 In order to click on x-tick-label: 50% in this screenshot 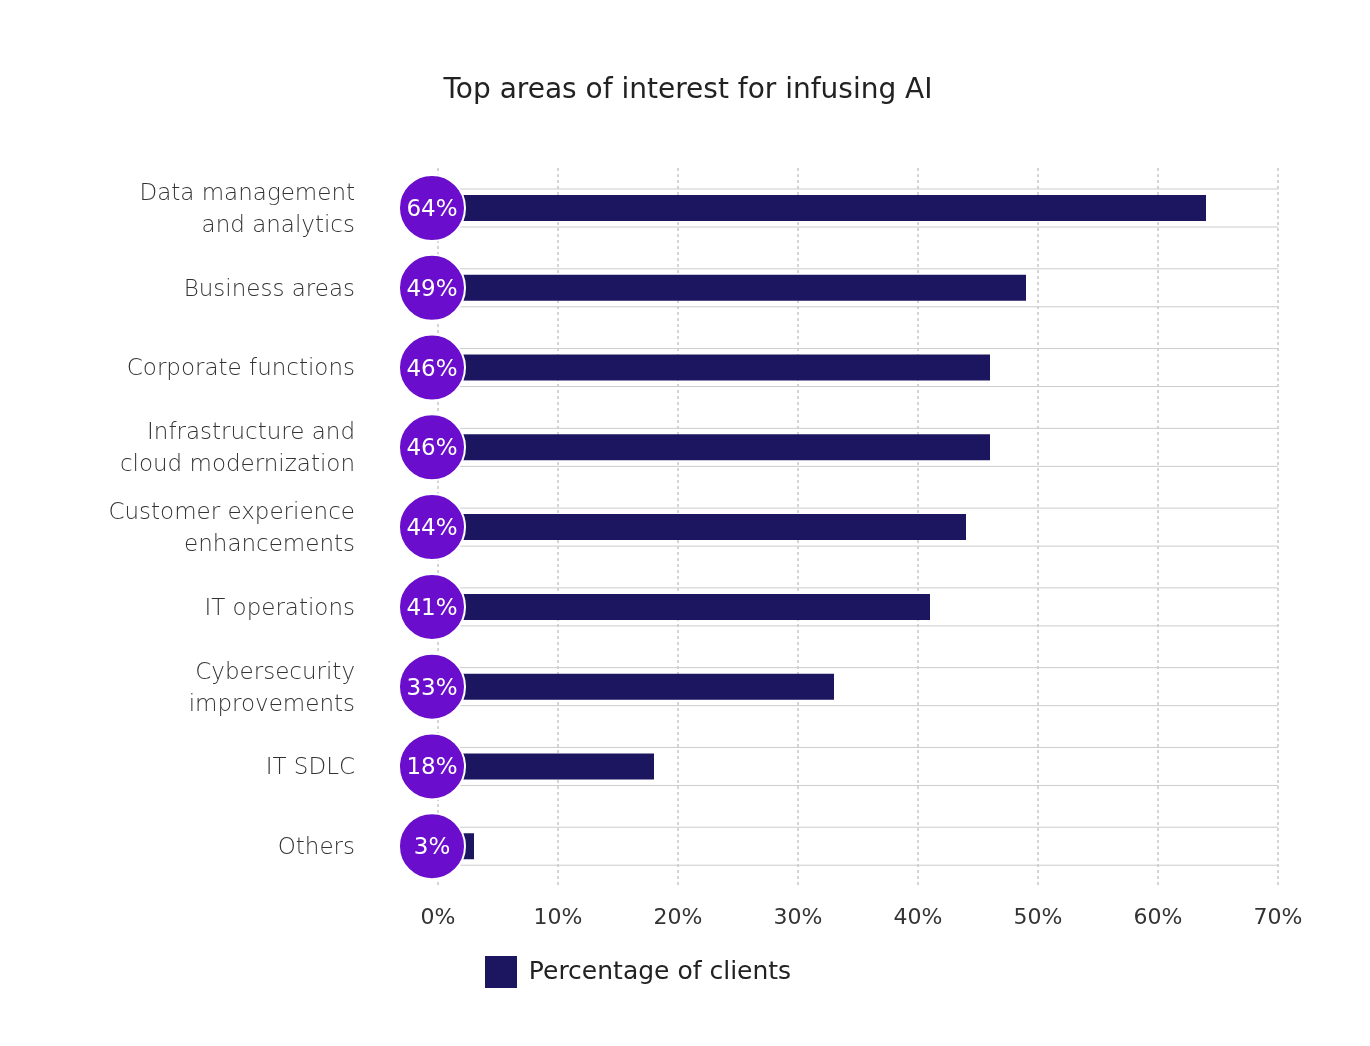, I will do `click(1038, 916)`.